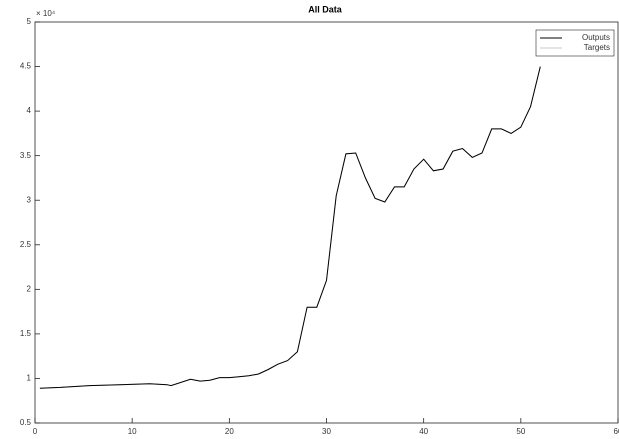  What do you see at coordinates (326, 431) in the screenshot?
I see `x-tick-label: 30` at bounding box center [326, 431].